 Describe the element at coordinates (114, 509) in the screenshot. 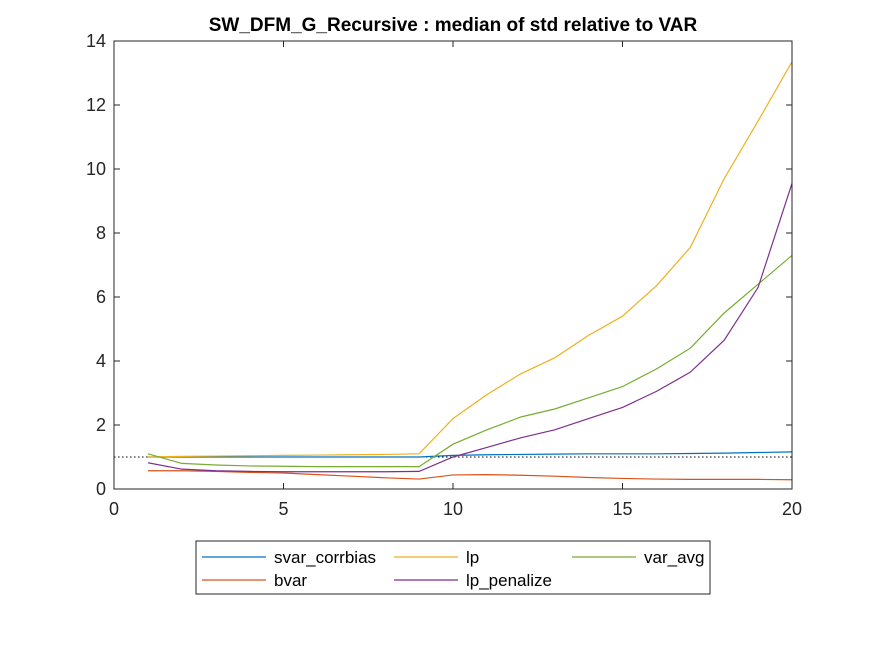

I see `x-tick-label: 0` at that location.